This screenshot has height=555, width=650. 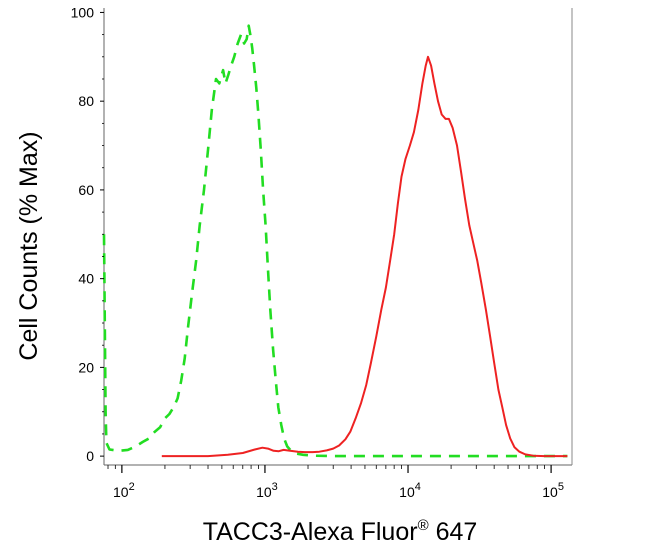 I want to click on y-tick-label-40: 40, so click(x=86, y=279).